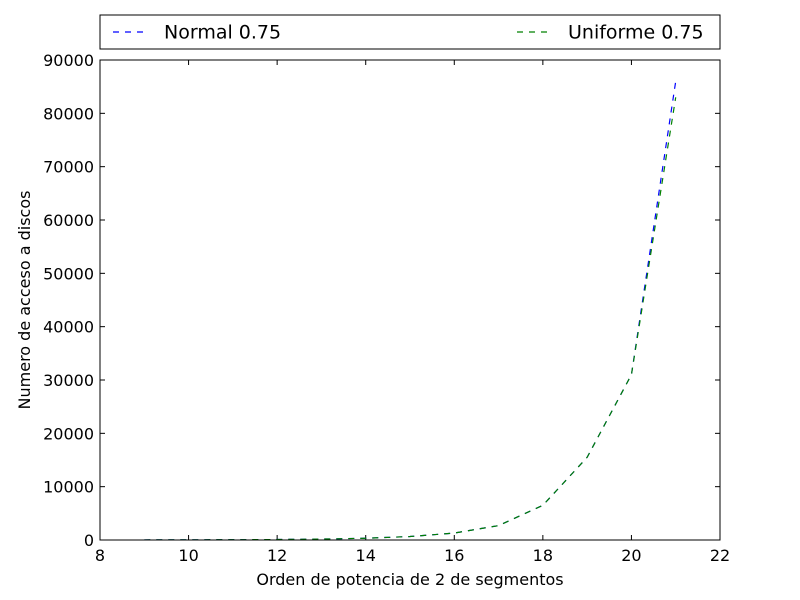 The image size is (800, 600). What do you see at coordinates (543, 555) in the screenshot?
I see `x-tick-label: 18` at bounding box center [543, 555].